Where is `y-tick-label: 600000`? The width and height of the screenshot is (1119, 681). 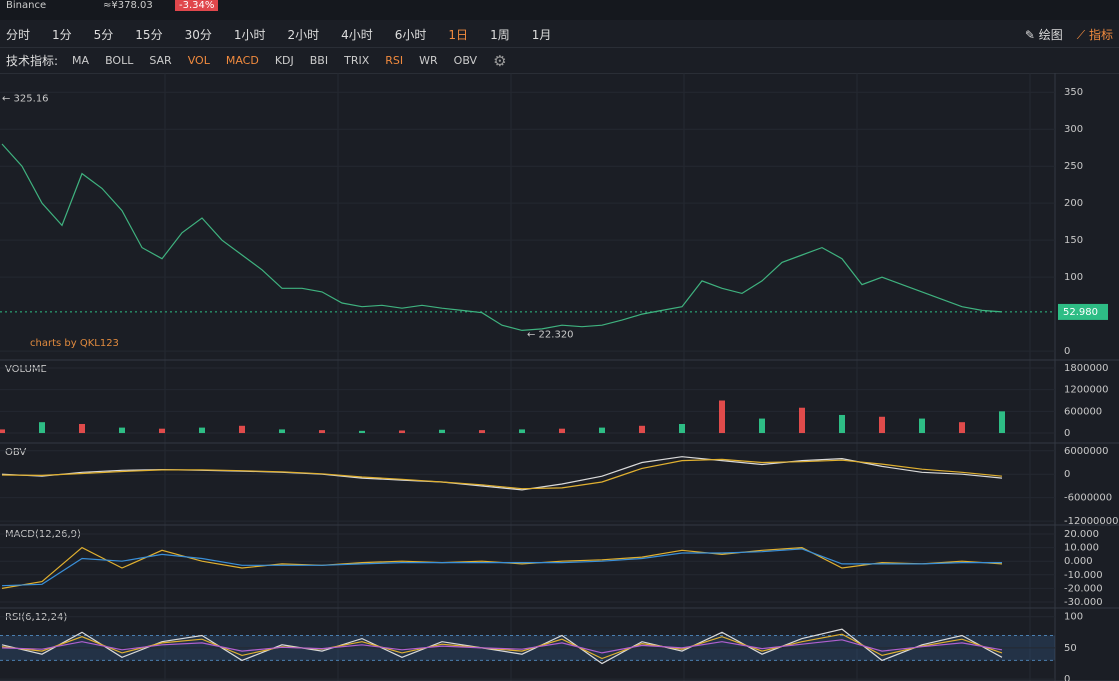
y-tick-label: 600000 is located at coordinates (1083, 411).